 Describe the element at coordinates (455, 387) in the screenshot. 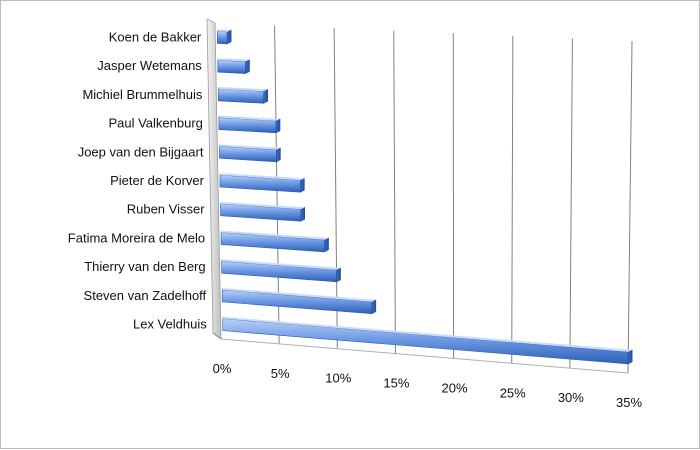

I see `x-tick-label: 20%` at that location.